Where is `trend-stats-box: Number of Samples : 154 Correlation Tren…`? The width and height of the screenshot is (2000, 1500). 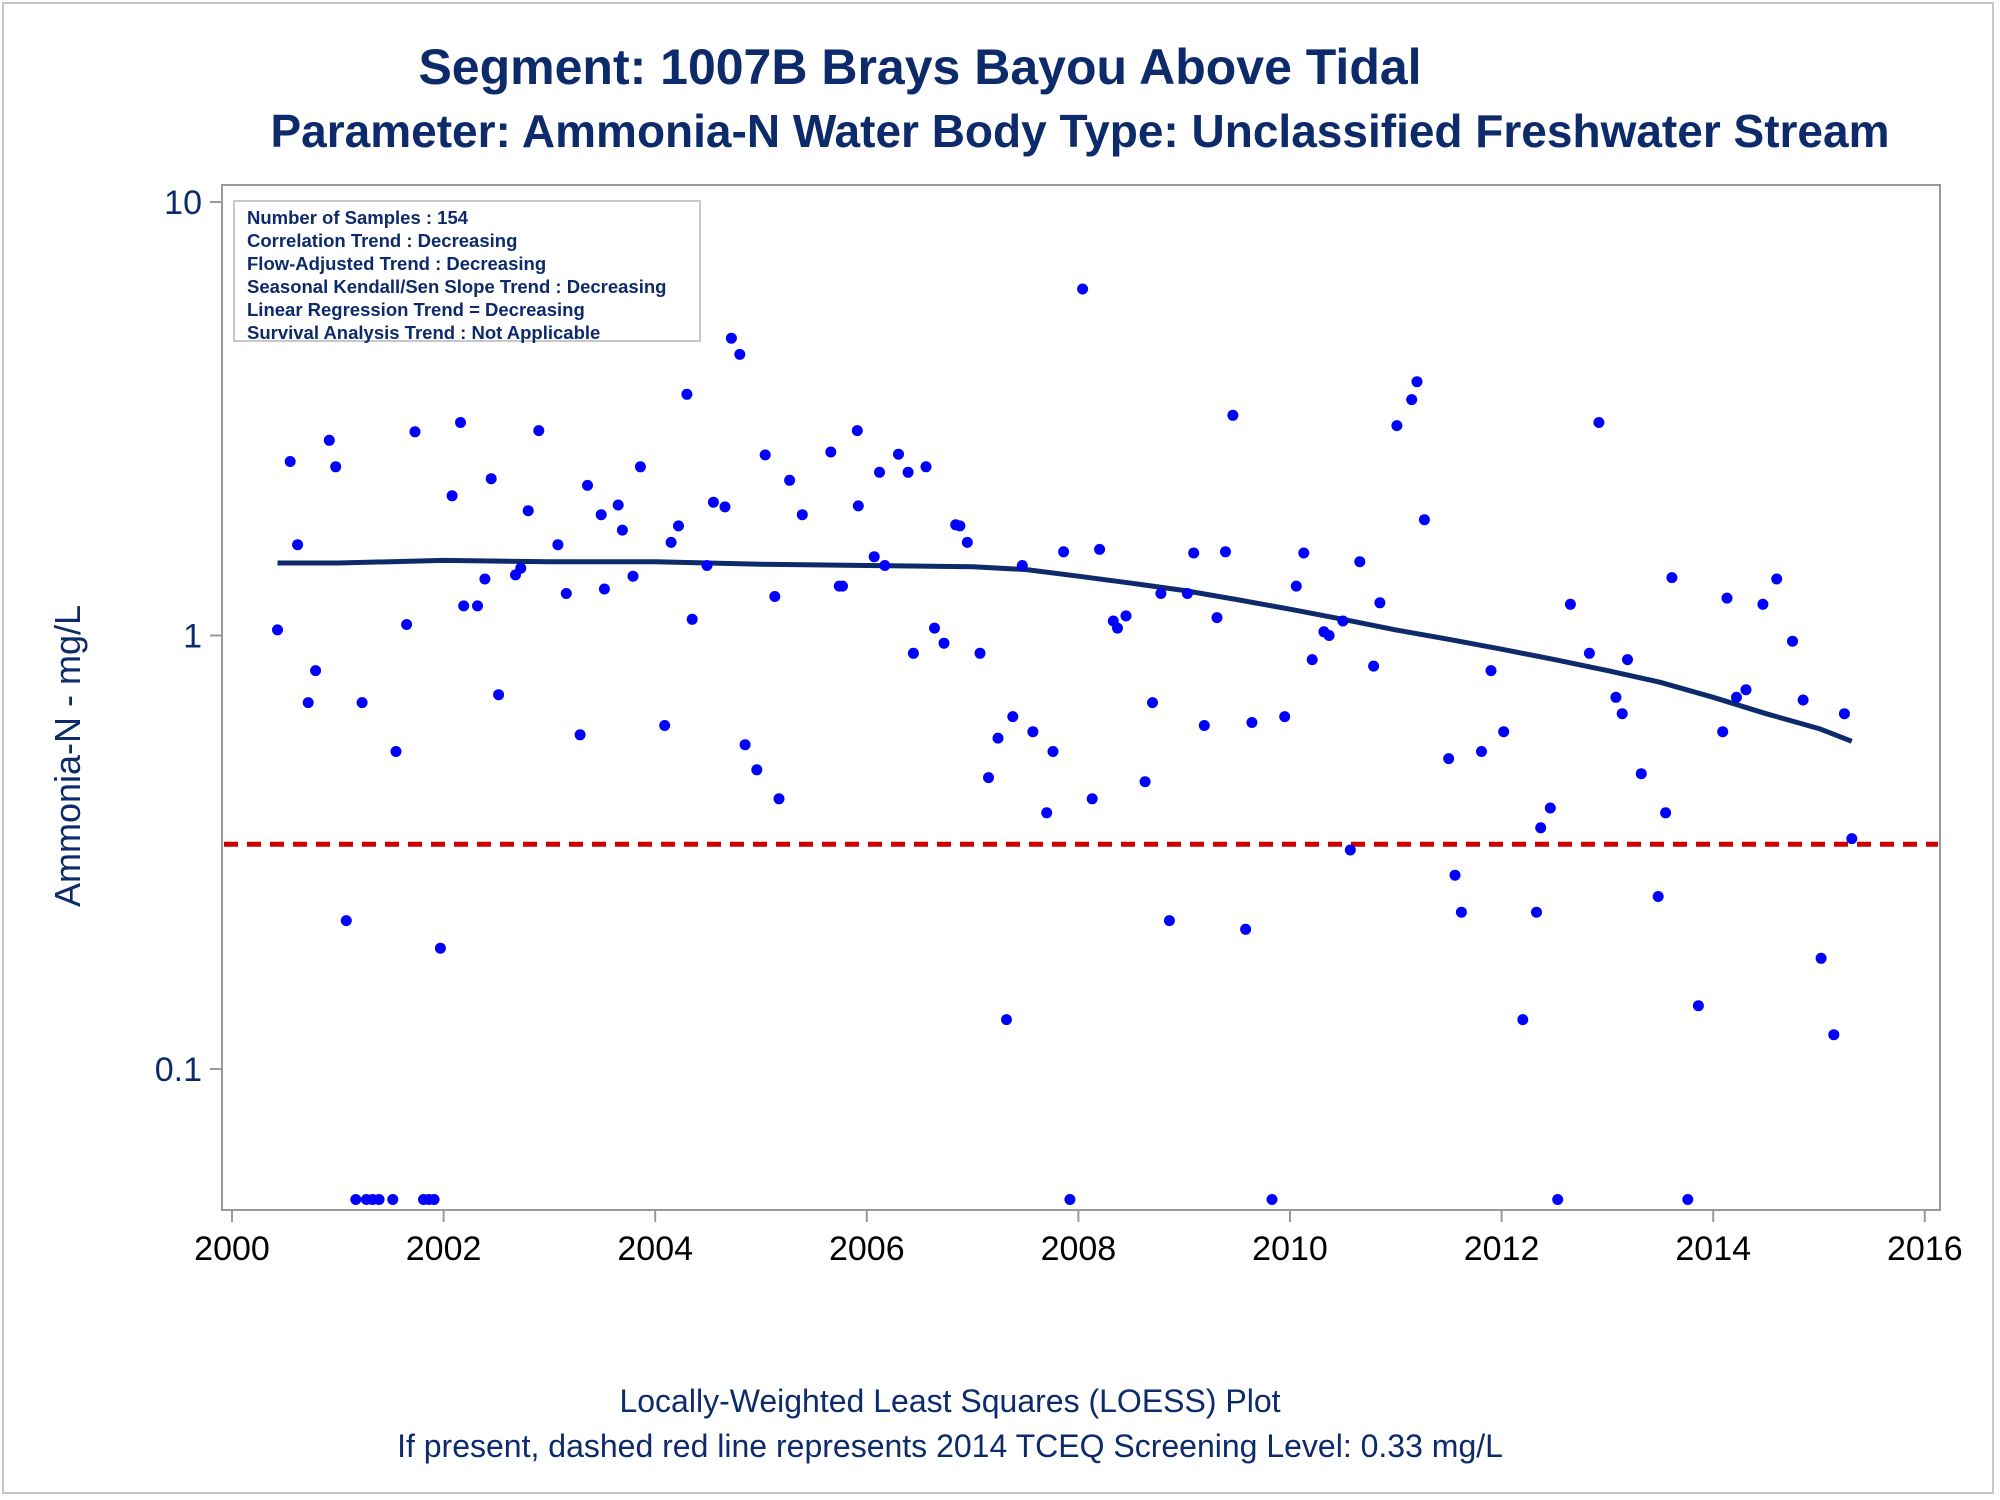 trend-stats-box: Number of Samples : 154 Correlation Tren… is located at coordinates (467, 271).